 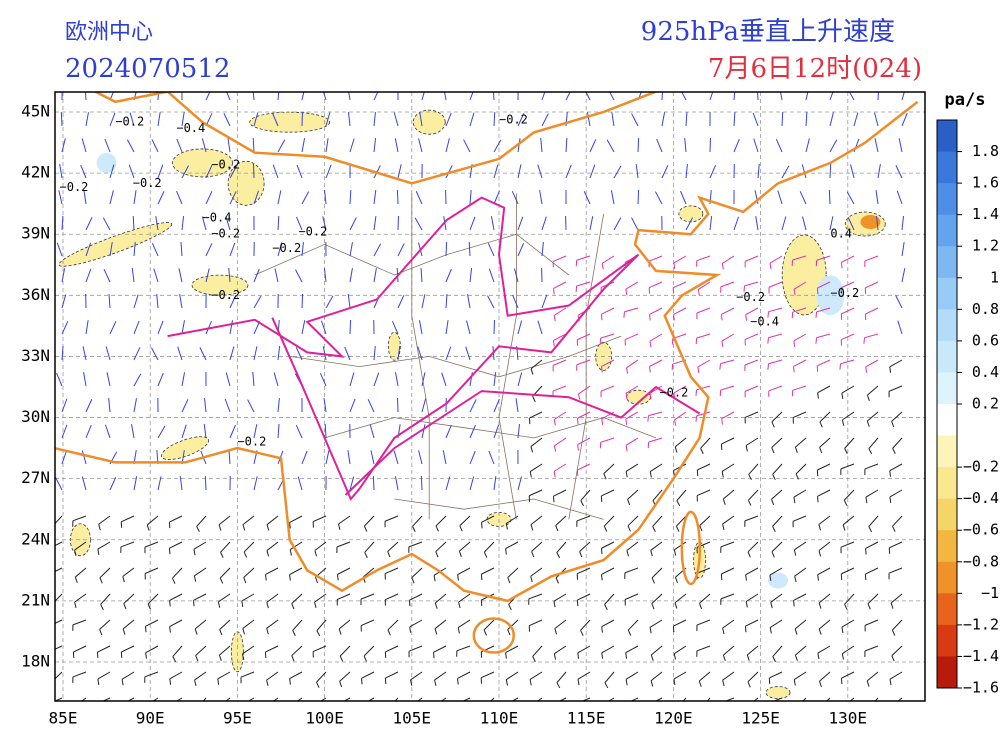 I want to click on shaded-area, so click(x=80, y=540).